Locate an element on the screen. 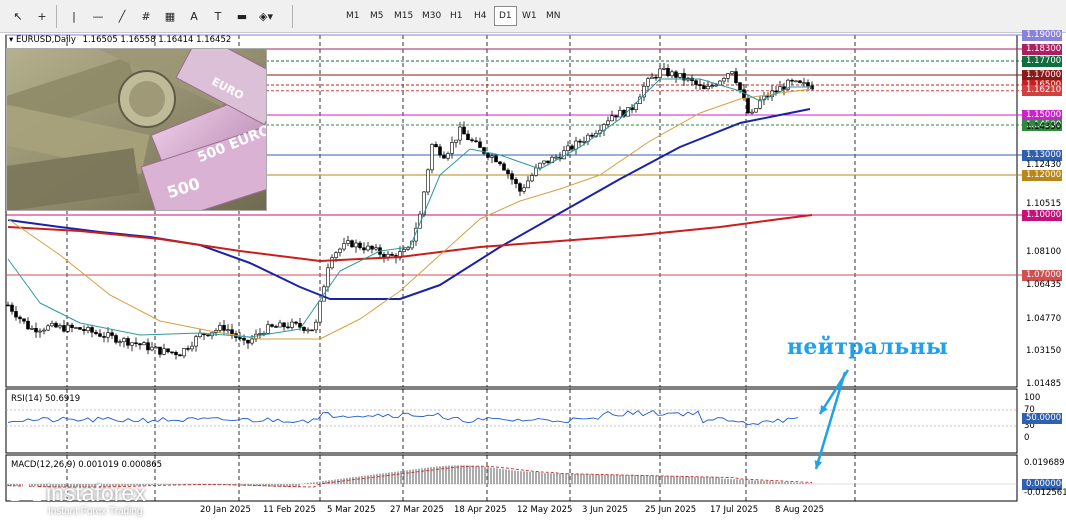  chart-menu-icon: ▾ is located at coordinates (11, 40).